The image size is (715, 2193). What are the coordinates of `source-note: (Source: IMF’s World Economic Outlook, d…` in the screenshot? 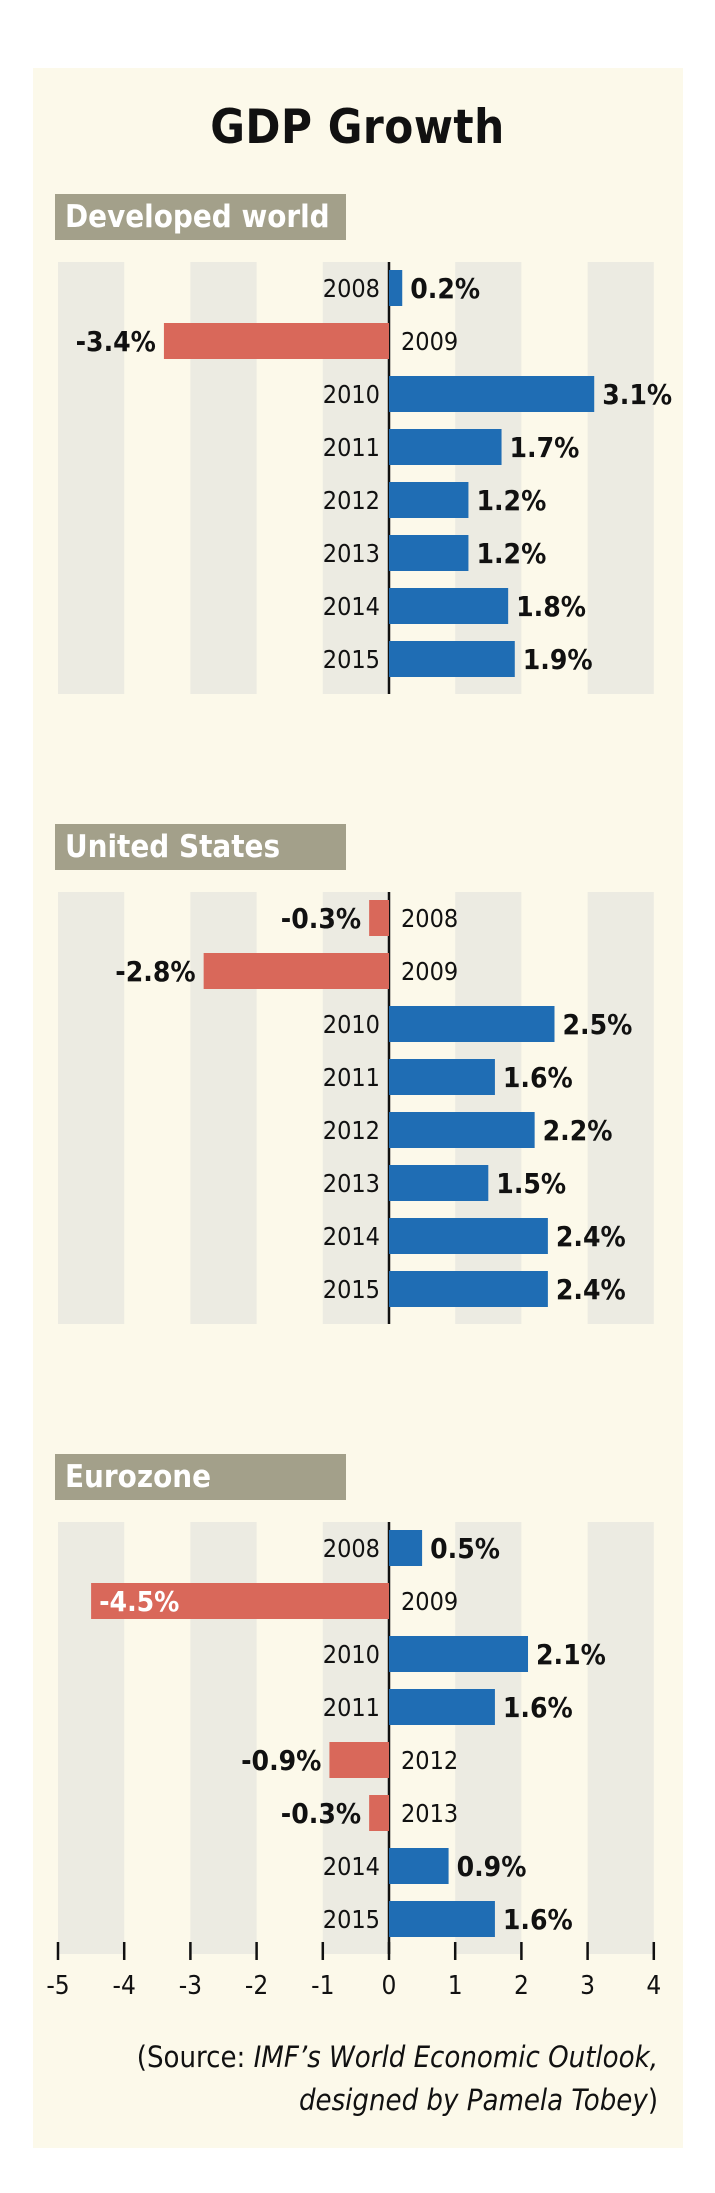 It's located at (397, 2079).